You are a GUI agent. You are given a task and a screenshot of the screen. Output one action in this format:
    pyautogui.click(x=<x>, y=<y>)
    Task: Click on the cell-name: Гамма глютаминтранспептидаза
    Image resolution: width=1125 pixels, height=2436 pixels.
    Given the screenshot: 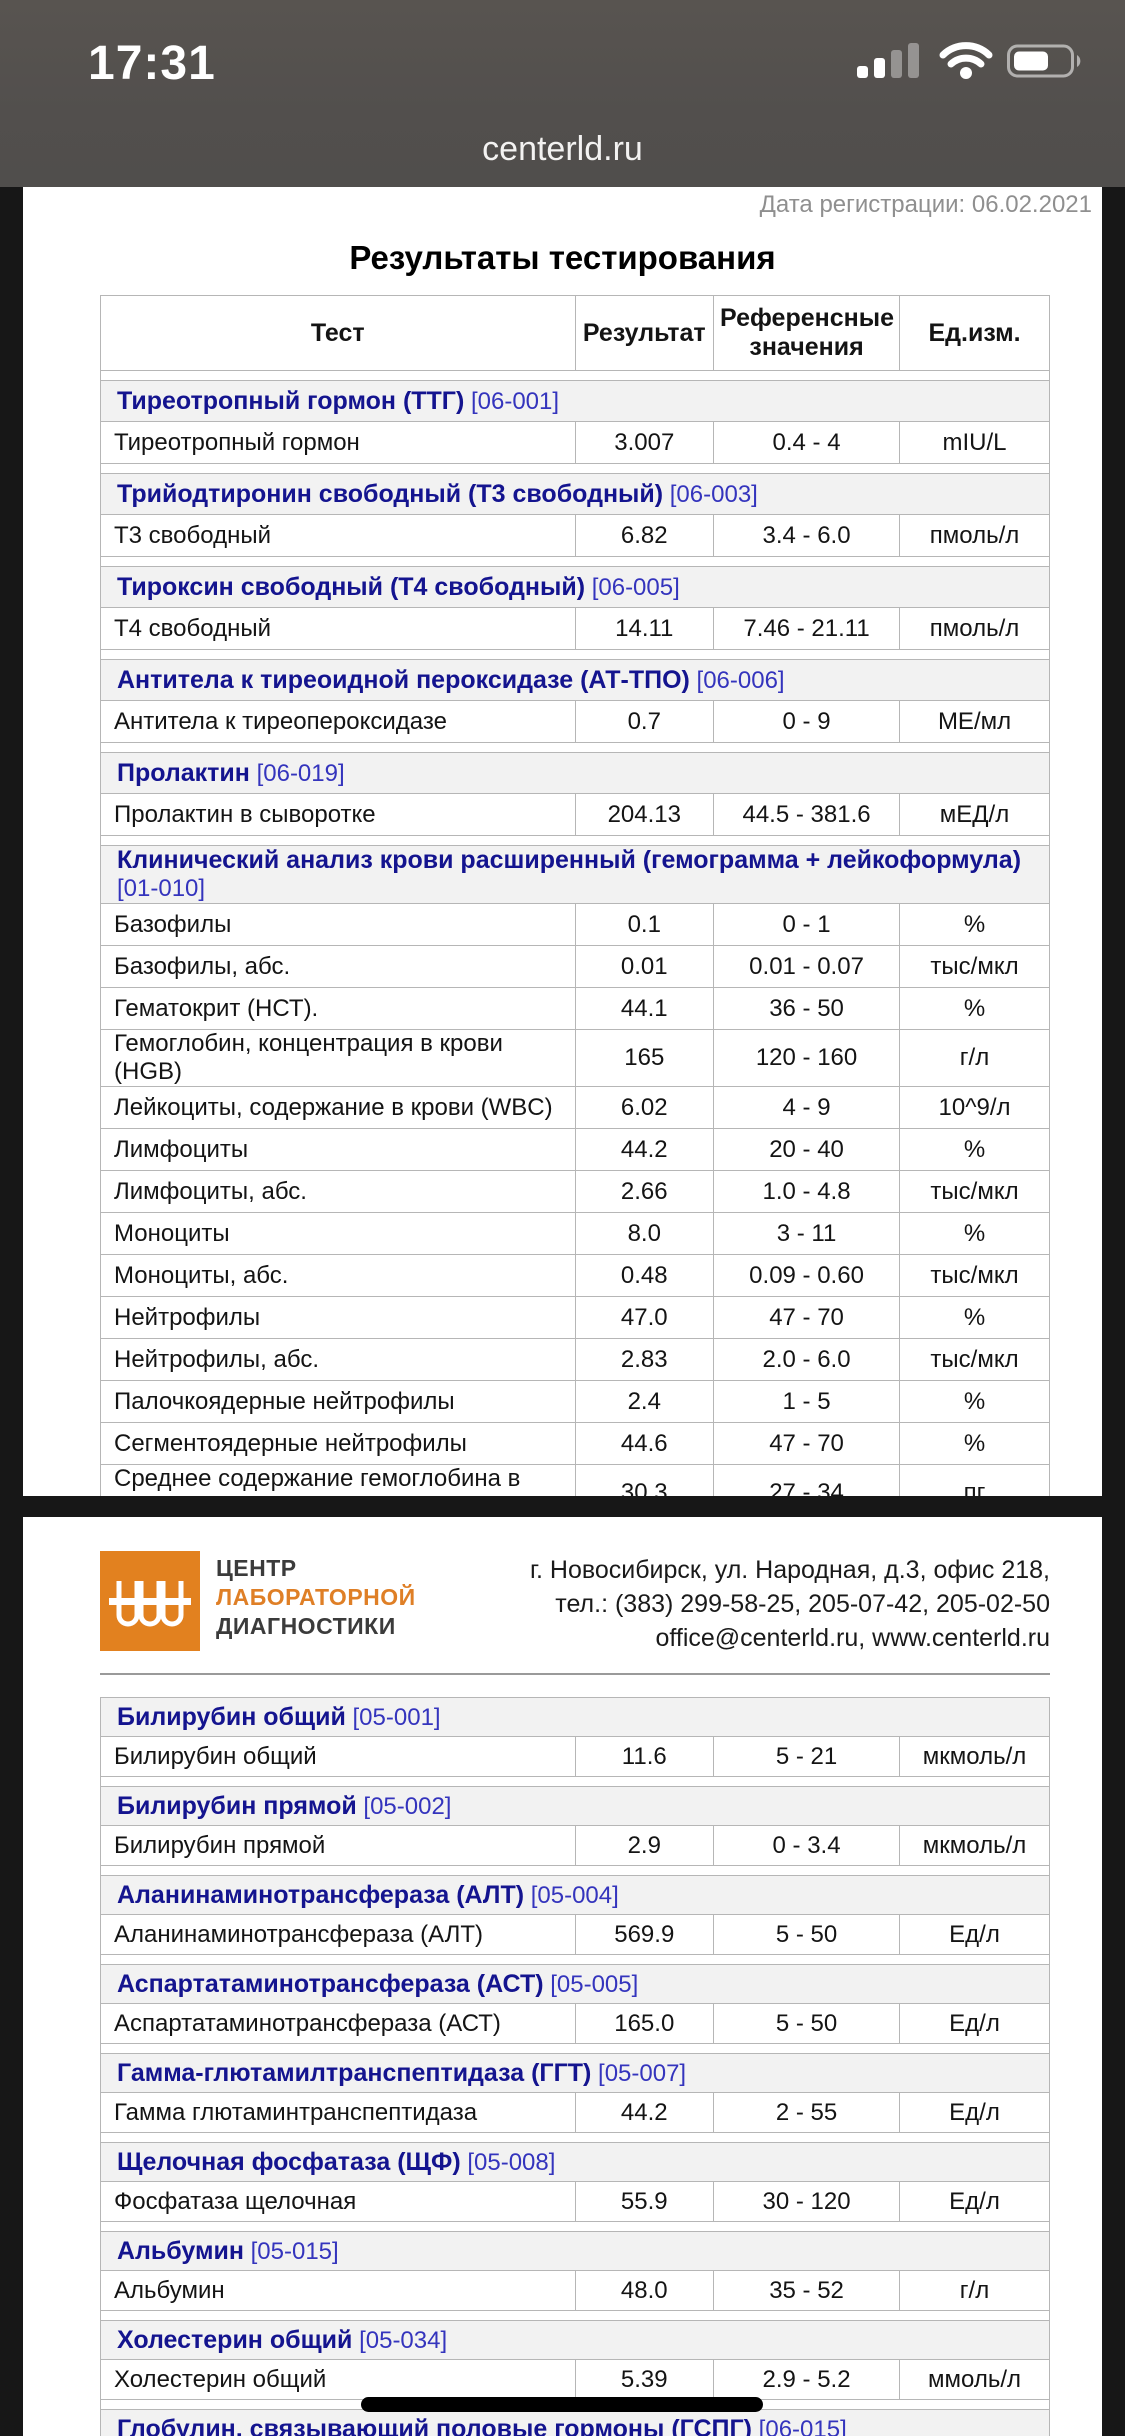 What is the action you would take?
    pyautogui.click(x=338, y=2112)
    